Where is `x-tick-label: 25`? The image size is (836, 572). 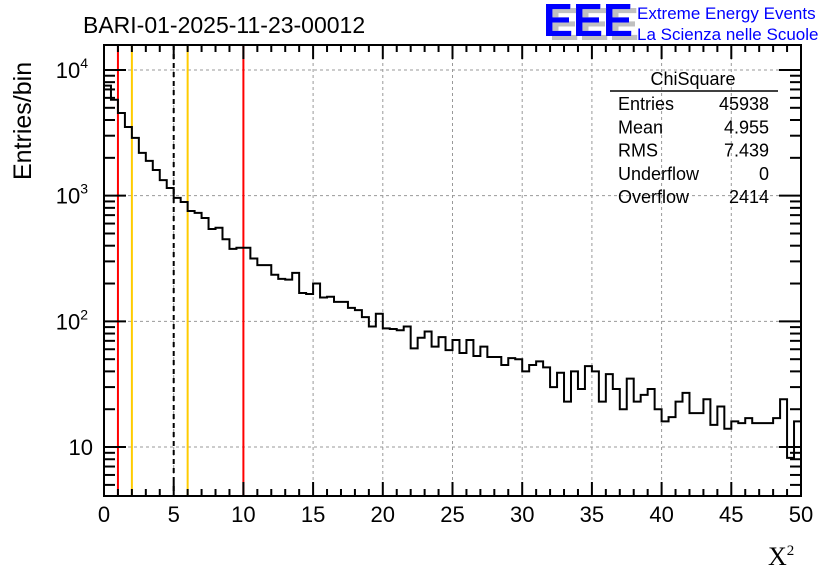 x-tick-label: 25 is located at coordinates (452, 514).